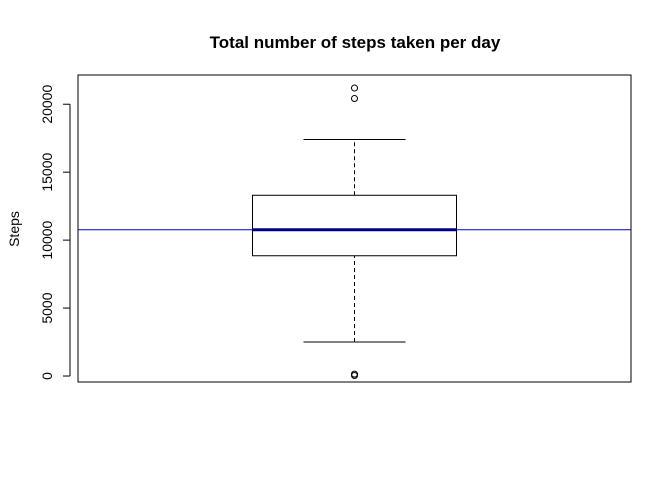 The image size is (672, 480). What do you see at coordinates (47, 376) in the screenshot?
I see `y-tick-label-0: 0` at bounding box center [47, 376].